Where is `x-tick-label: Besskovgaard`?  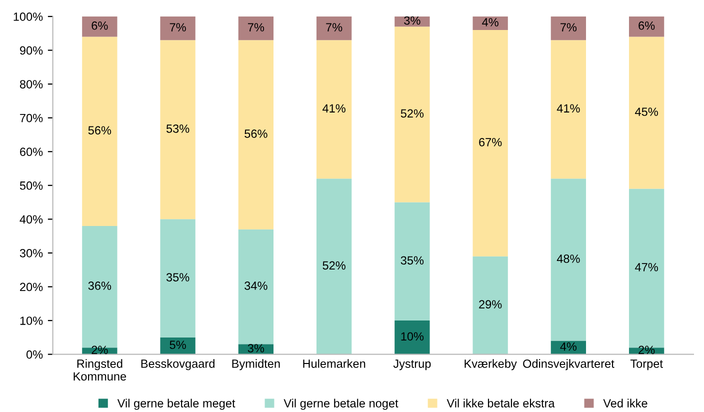 x-tick-label: Besskovgaard is located at coordinates (177, 364).